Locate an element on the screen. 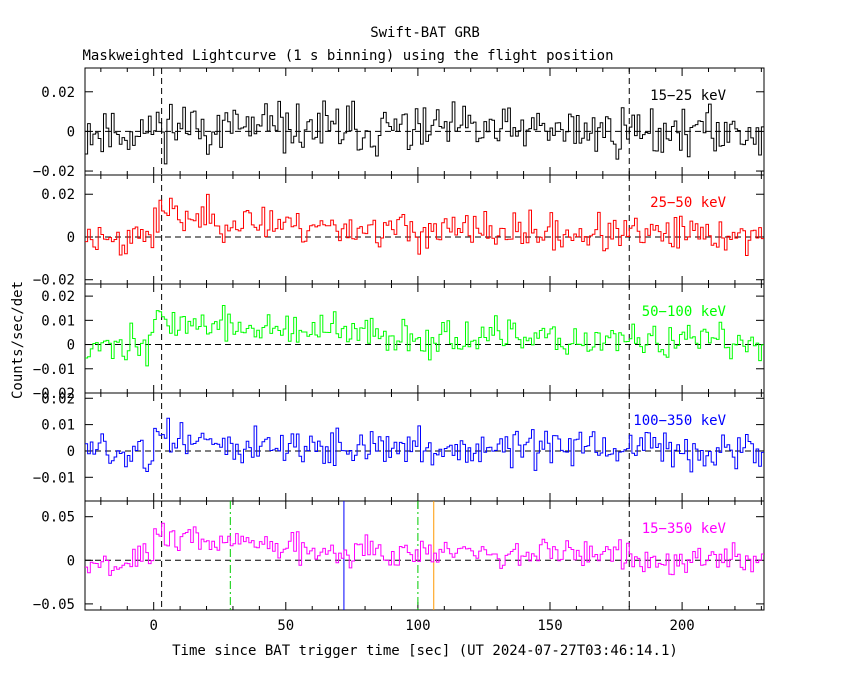 The image size is (850, 680). x-tick-label: 100 is located at coordinates (417, 626).